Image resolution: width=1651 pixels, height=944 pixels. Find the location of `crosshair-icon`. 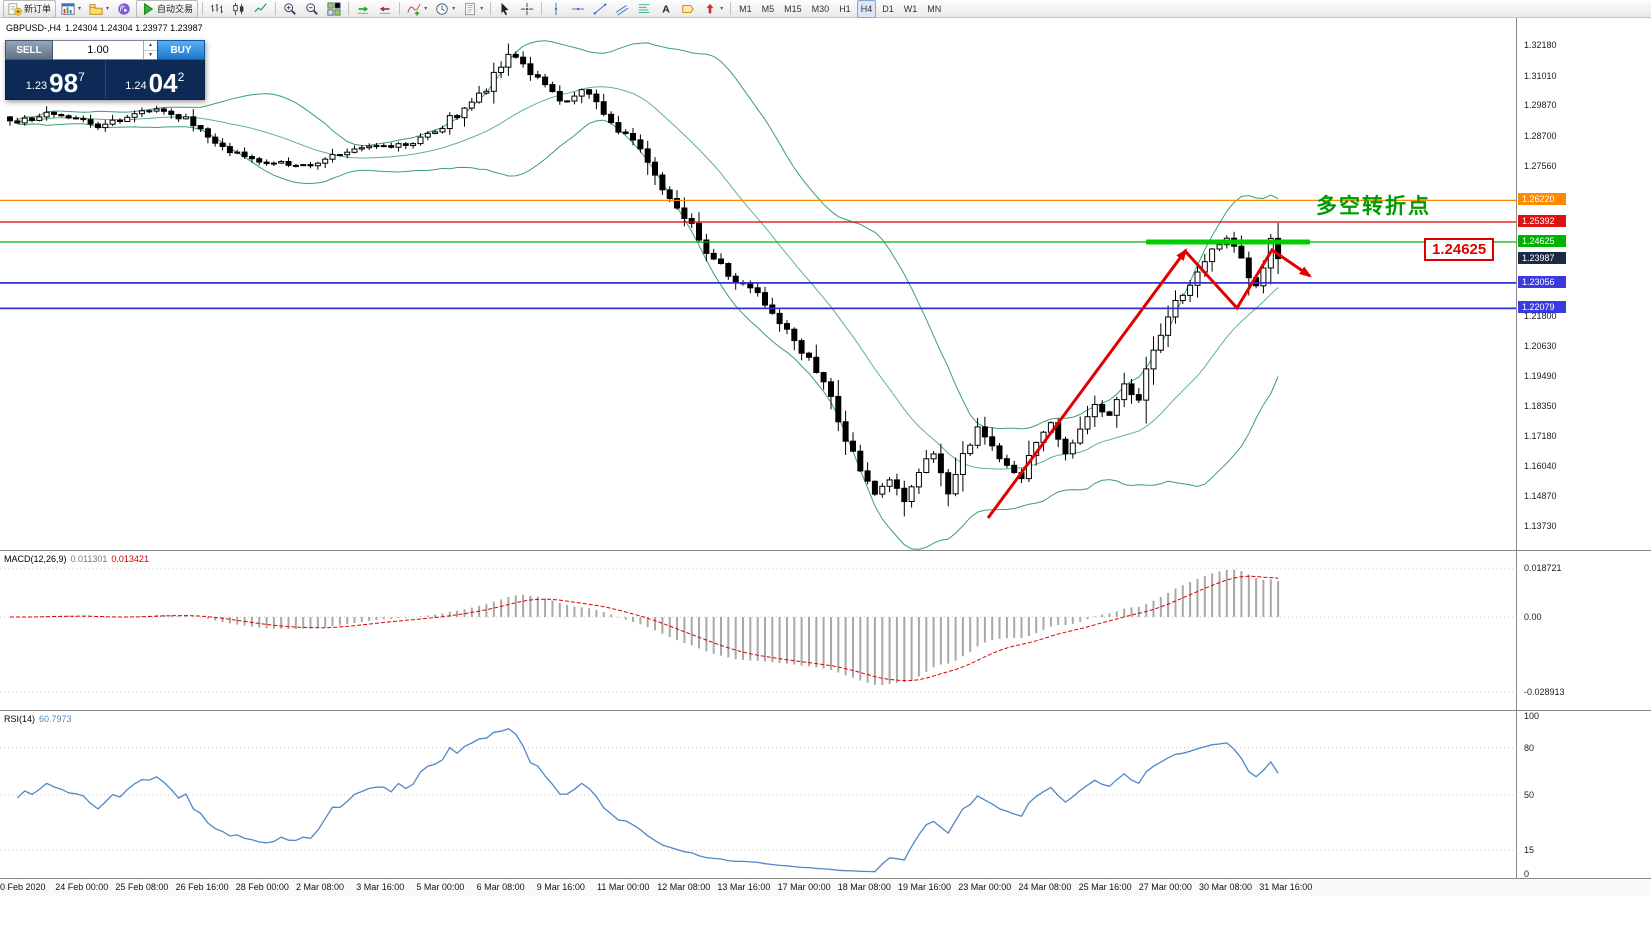

crosshair-icon is located at coordinates (527, 8).